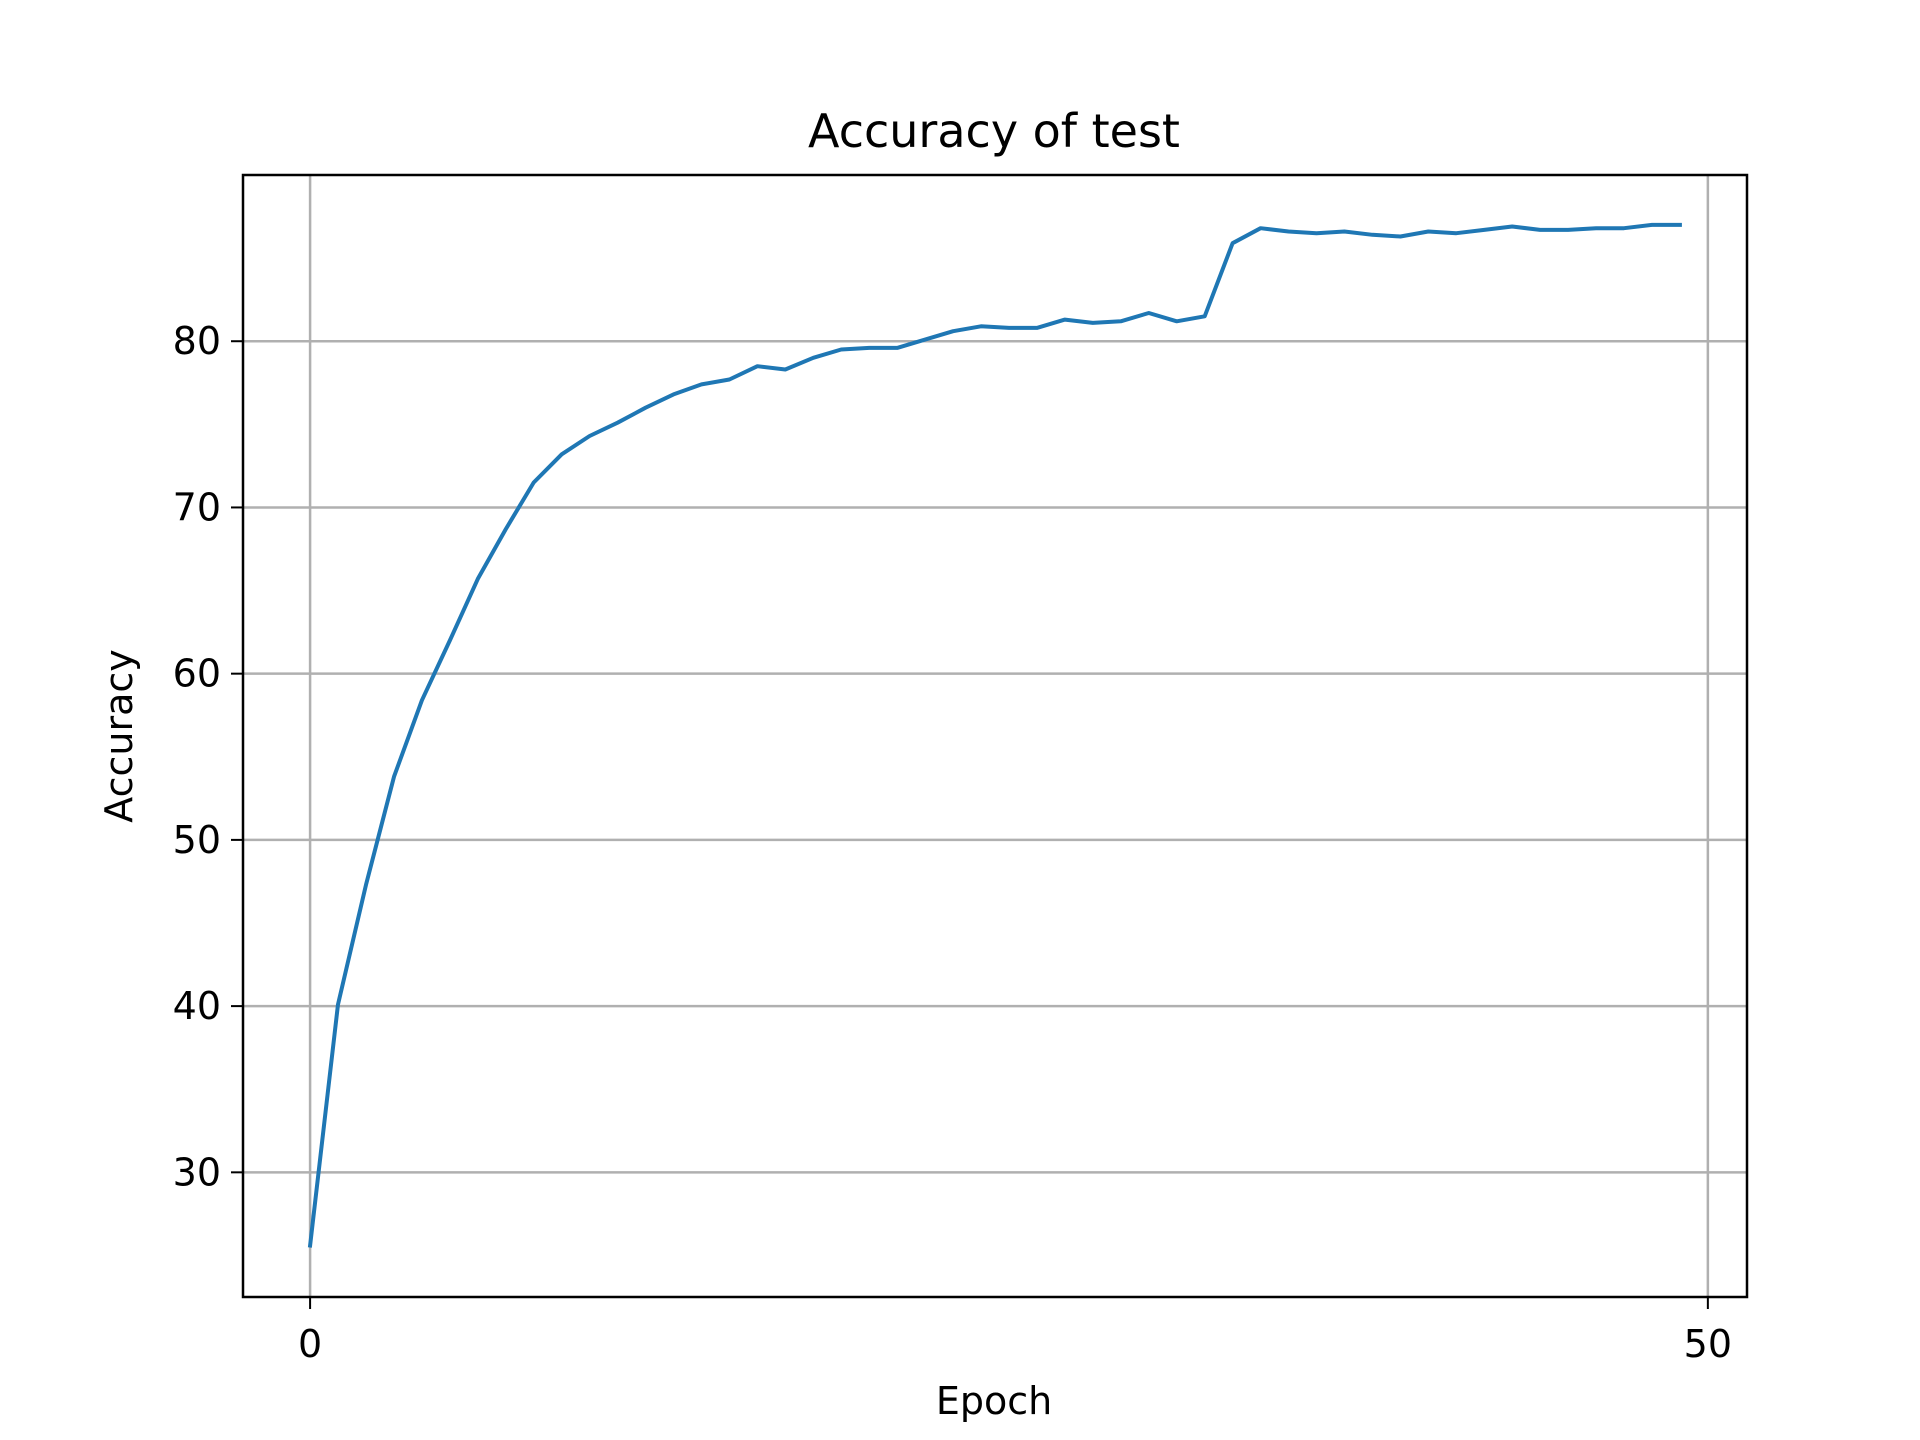 The image size is (1920, 1440). I want to click on x-tick-label: 0, so click(310, 1344).